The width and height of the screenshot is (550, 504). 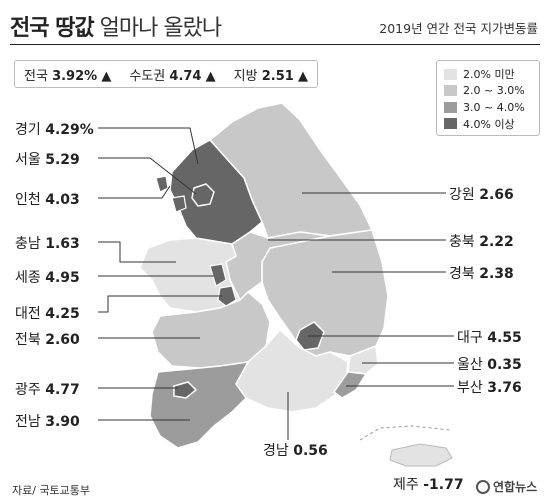 I want to click on label-incheon: 인천 4.03, so click(x=47, y=199).